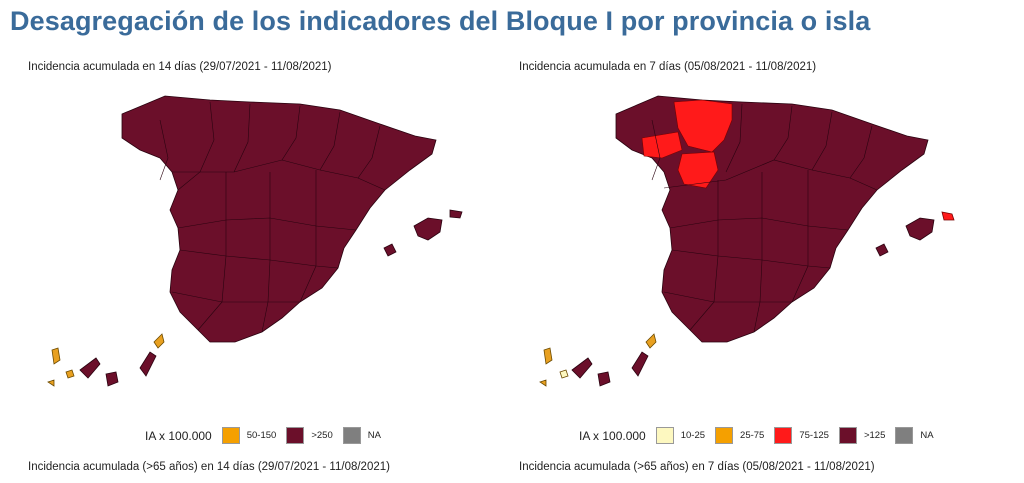  What do you see at coordinates (261, 435) in the screenshot?
I see `legend-item-label: 50-150` at bounding box center [261, 435].